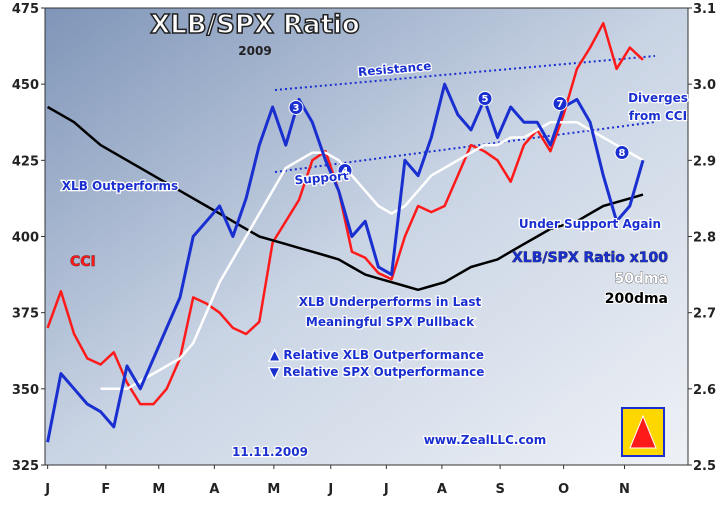 This screenshot has width=720, height=508. Describe the element at coordinates (643, 431) in the screenshot. I see `logo-mark` at that location.